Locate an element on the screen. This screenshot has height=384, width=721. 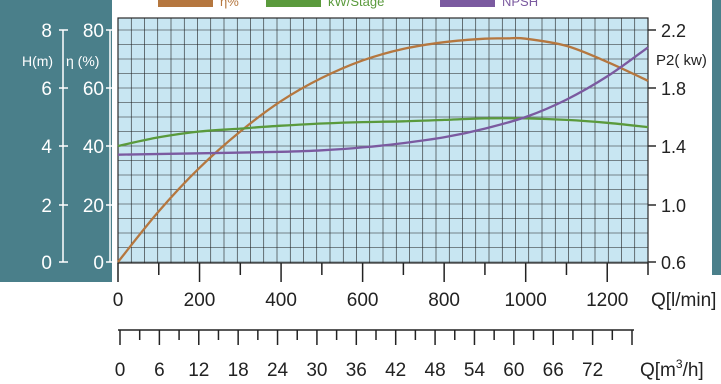
h-tick-4: 4 is located at coordinates (46, 147).